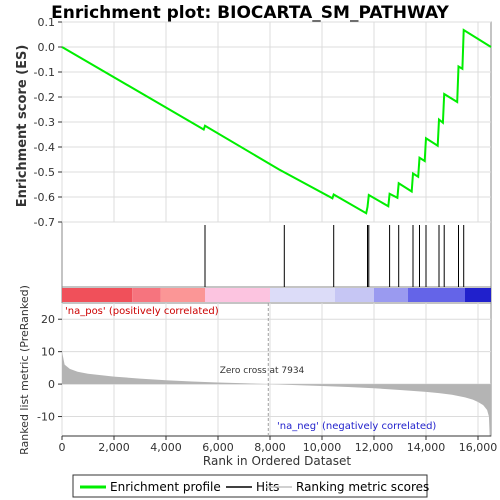 The width and height of the screenshot is (500, 500). I want to click on es-yticks: 0.1 0.0 -0.1 -0.2 -0.3 -0.4 -0.5 -0.6 -0.7, so click(48, 122).